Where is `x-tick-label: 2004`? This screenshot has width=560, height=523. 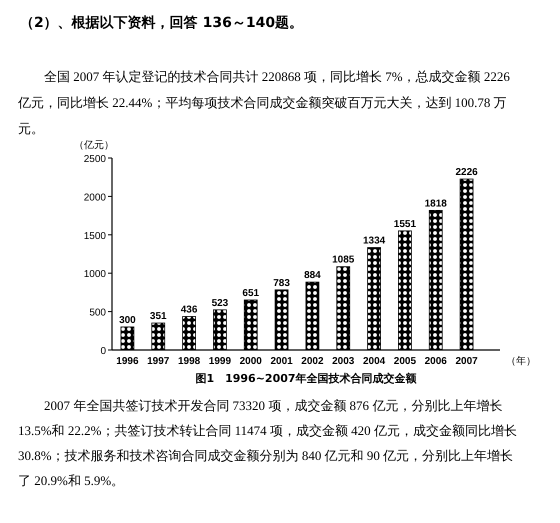 x-tick-label: 2004 is located at coordinates (374, 361).